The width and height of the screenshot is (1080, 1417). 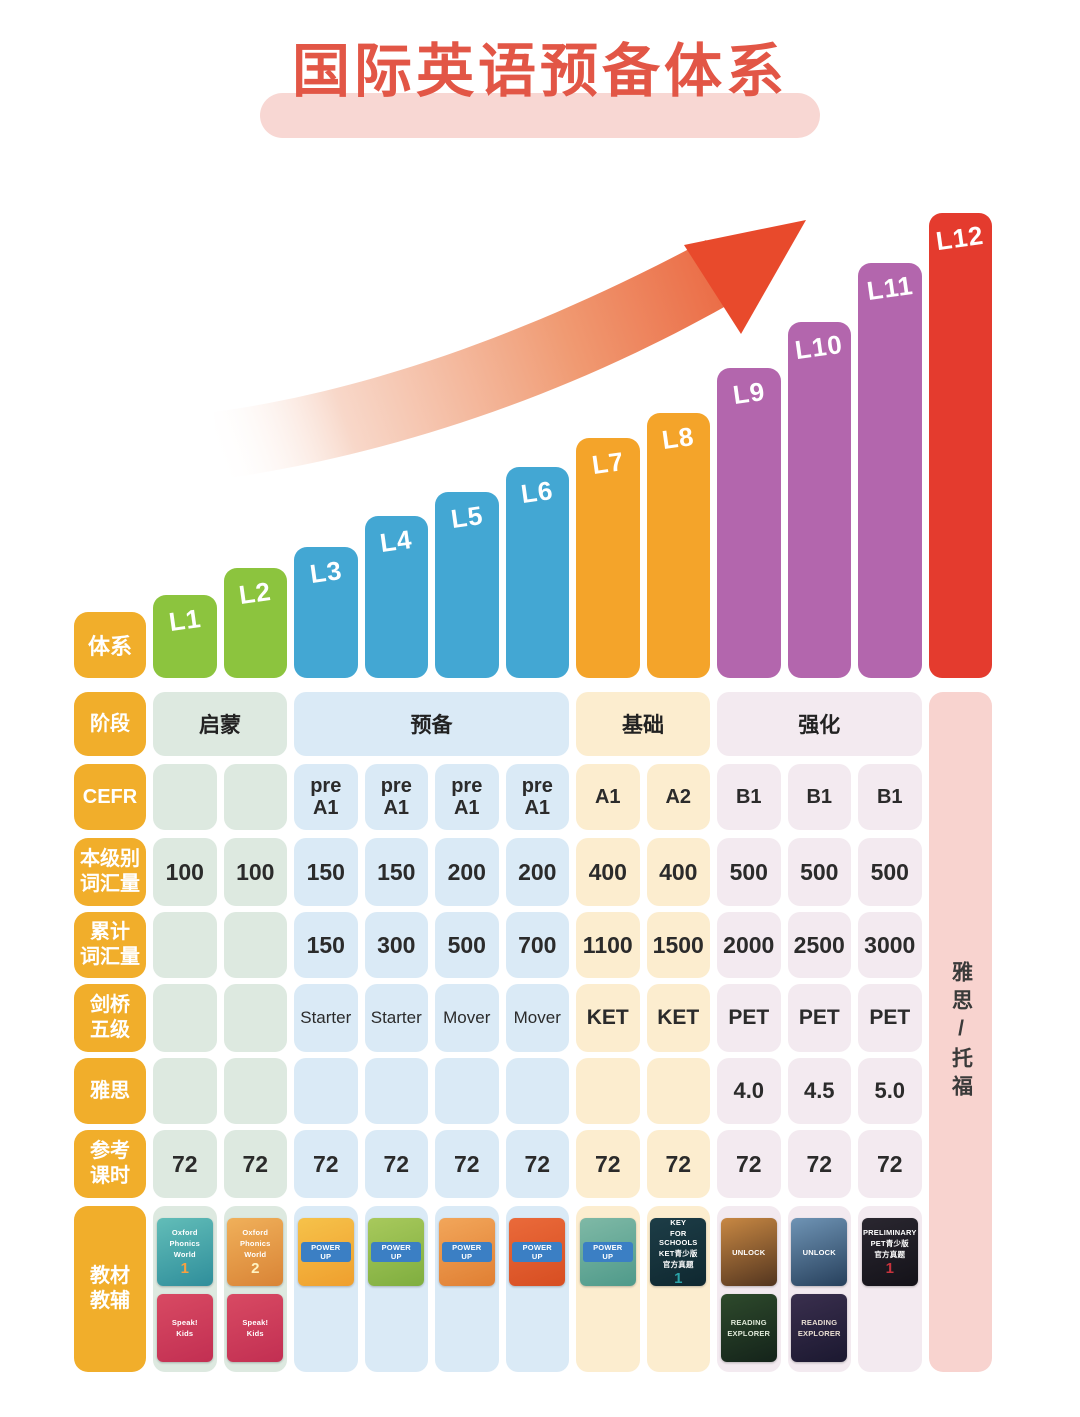 What do you see at coordinates (185, 1333) in the screenshot?
I see `book-title-line: Kids` at bounding box center [185, 1333].